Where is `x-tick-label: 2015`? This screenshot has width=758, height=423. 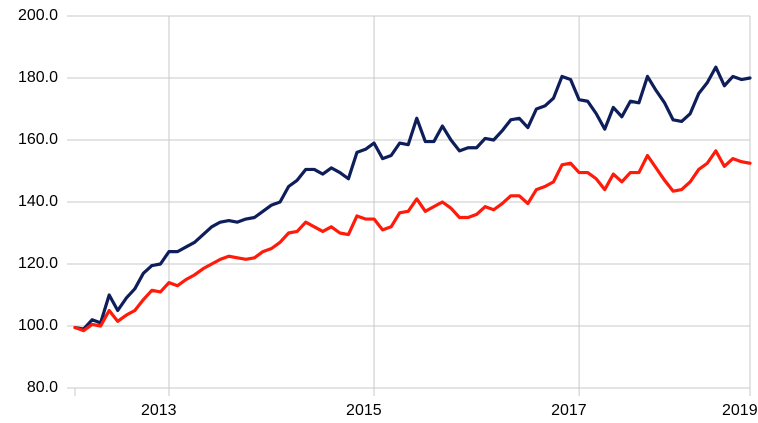
x-tick-label: 2015 is located at coordinates (364, 410).